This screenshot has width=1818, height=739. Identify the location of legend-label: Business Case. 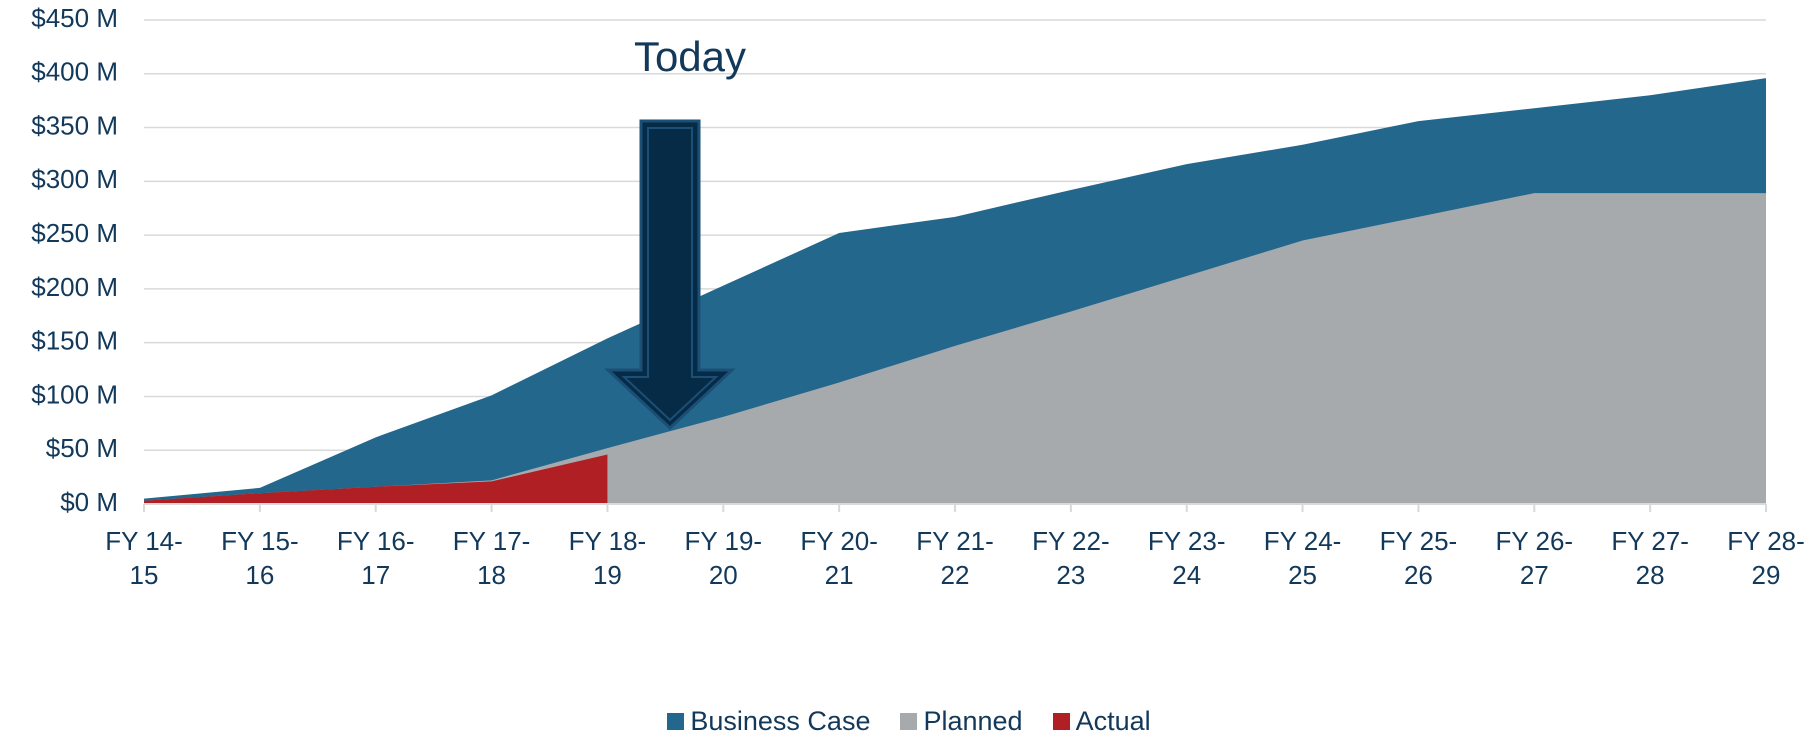
(780, 721).